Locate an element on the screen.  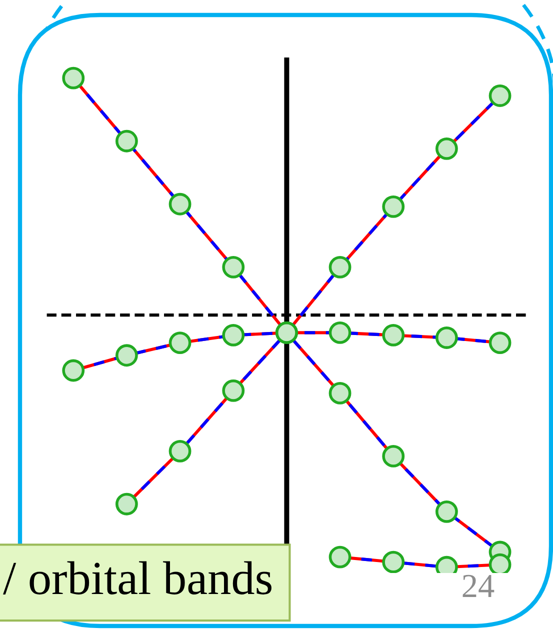
text: 24 is located at coordinates (478, 585).